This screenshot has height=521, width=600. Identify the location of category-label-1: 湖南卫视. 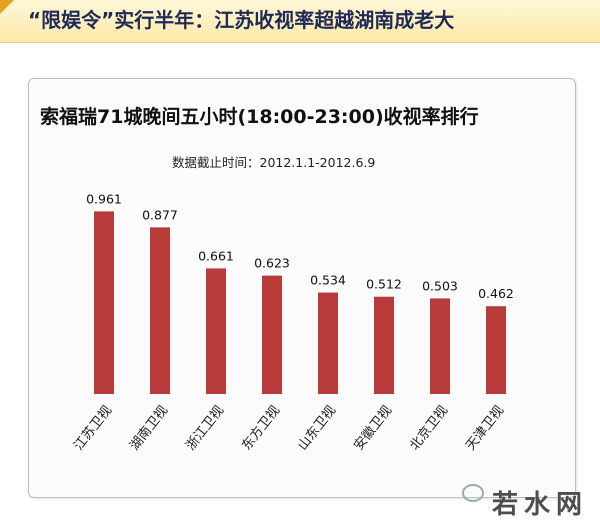
(149, 428).